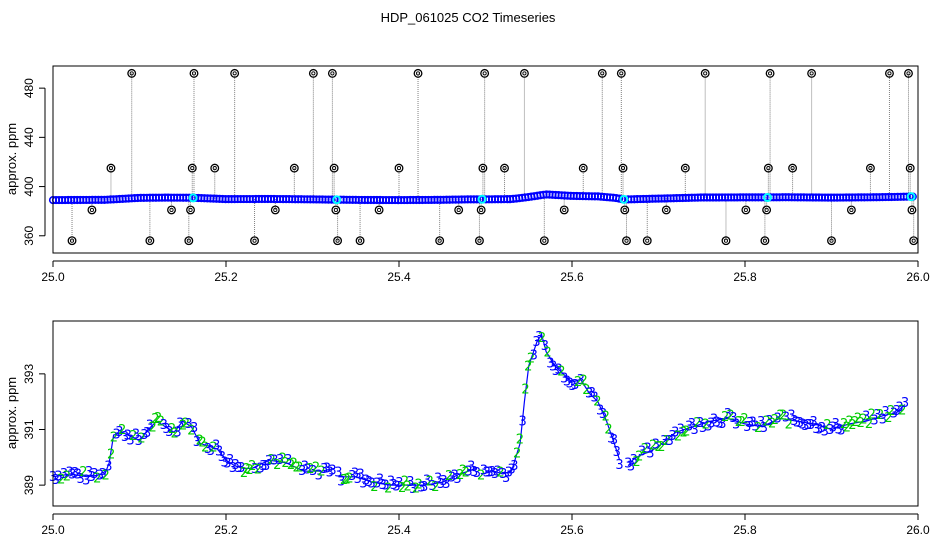 The width and height of the screenshot is (936, 540). Describe the element at coordinates (918, 530) in the screenshot. I see `x-tick-label: 26.0` at that location.